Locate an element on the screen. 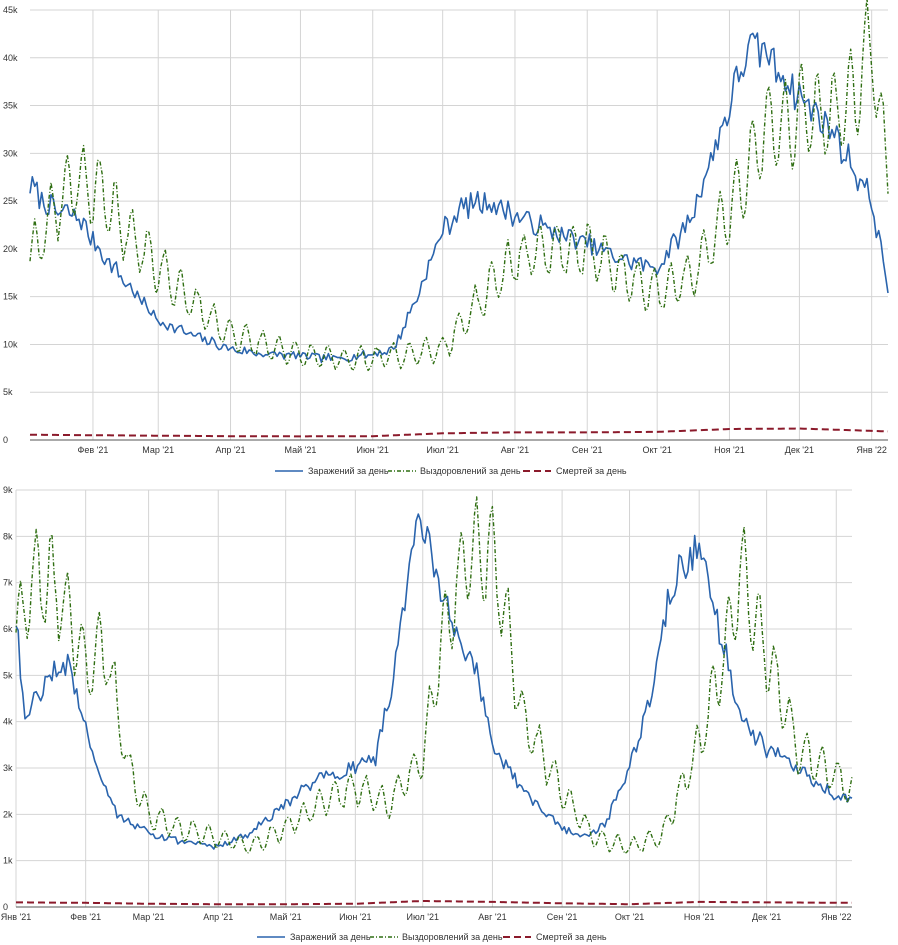 The image size is (898, 945). y-tick-label: 9k is located at coordinates (8, 490).